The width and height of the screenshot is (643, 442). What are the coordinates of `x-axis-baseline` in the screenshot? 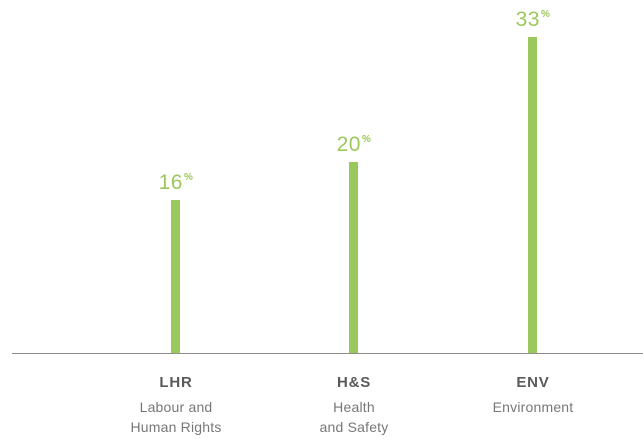 It's located at (327, 353).